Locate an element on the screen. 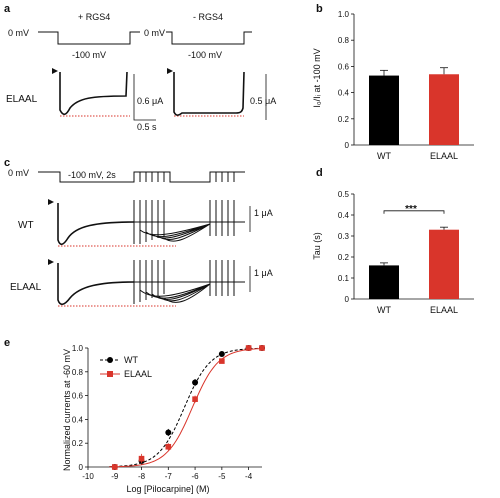 This screenshot has width=500, height=498. scale-time-a: 0.5 s is located at coordinates (147, 127).